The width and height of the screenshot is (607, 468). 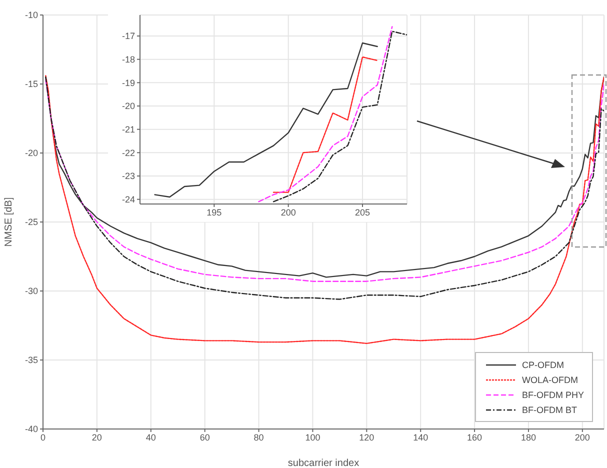 I want to click on x-tick-label: 205, so click(x=362, y=212).